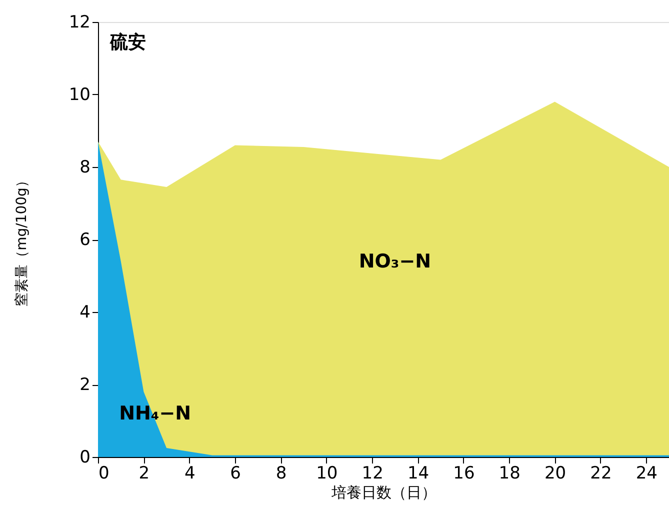 This screenshot has height=510, width=669. What do you see at coordinates (418, 474) in the screenshot?
I see `x-tick-label: 14` at bounding box center [418, 474].